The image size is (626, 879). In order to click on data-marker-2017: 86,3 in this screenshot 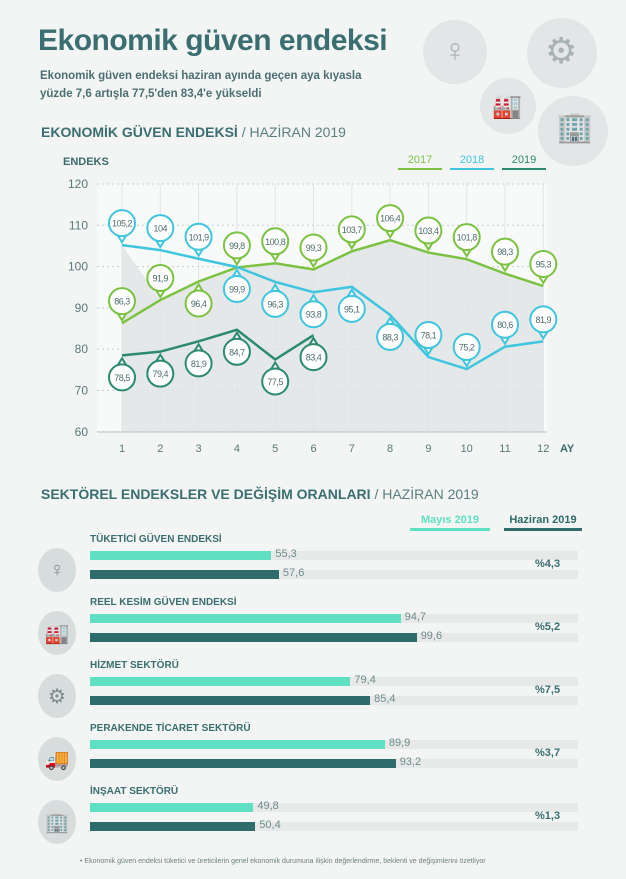, I will do `click(122, 305)`.